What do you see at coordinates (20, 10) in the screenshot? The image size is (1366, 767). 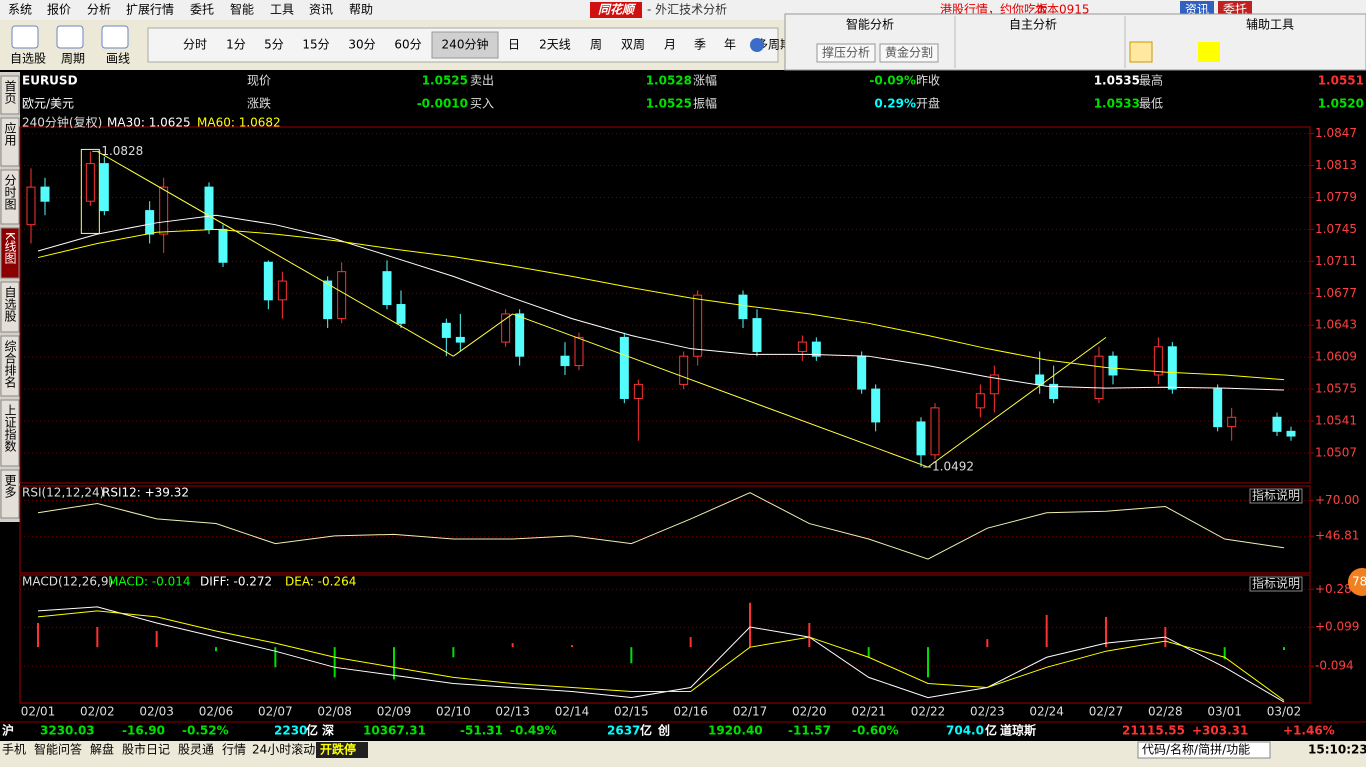 I see `menu-item: 系统` at bounding box center [20, 10].